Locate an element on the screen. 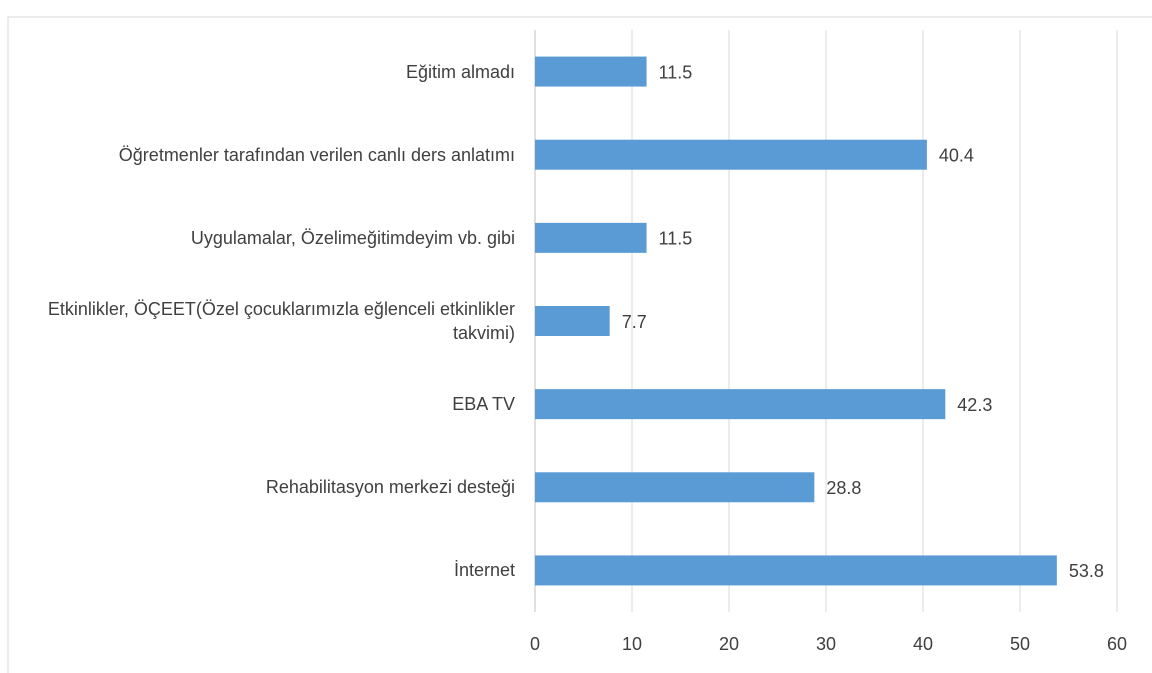  x-tick-label: 50 is located at coordinates (1020, 644).